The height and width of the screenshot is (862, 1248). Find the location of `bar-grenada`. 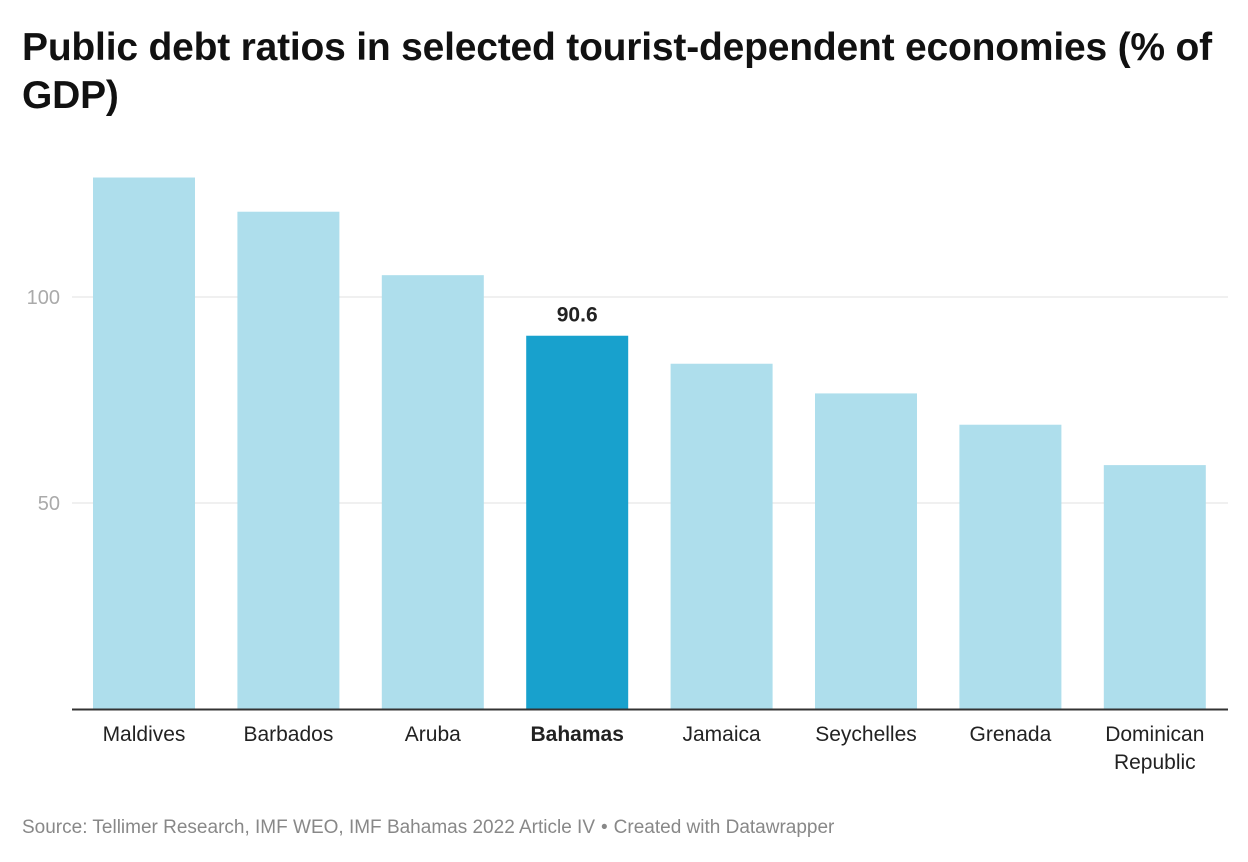

bar-grenada is located at coordinates (1010, 566).